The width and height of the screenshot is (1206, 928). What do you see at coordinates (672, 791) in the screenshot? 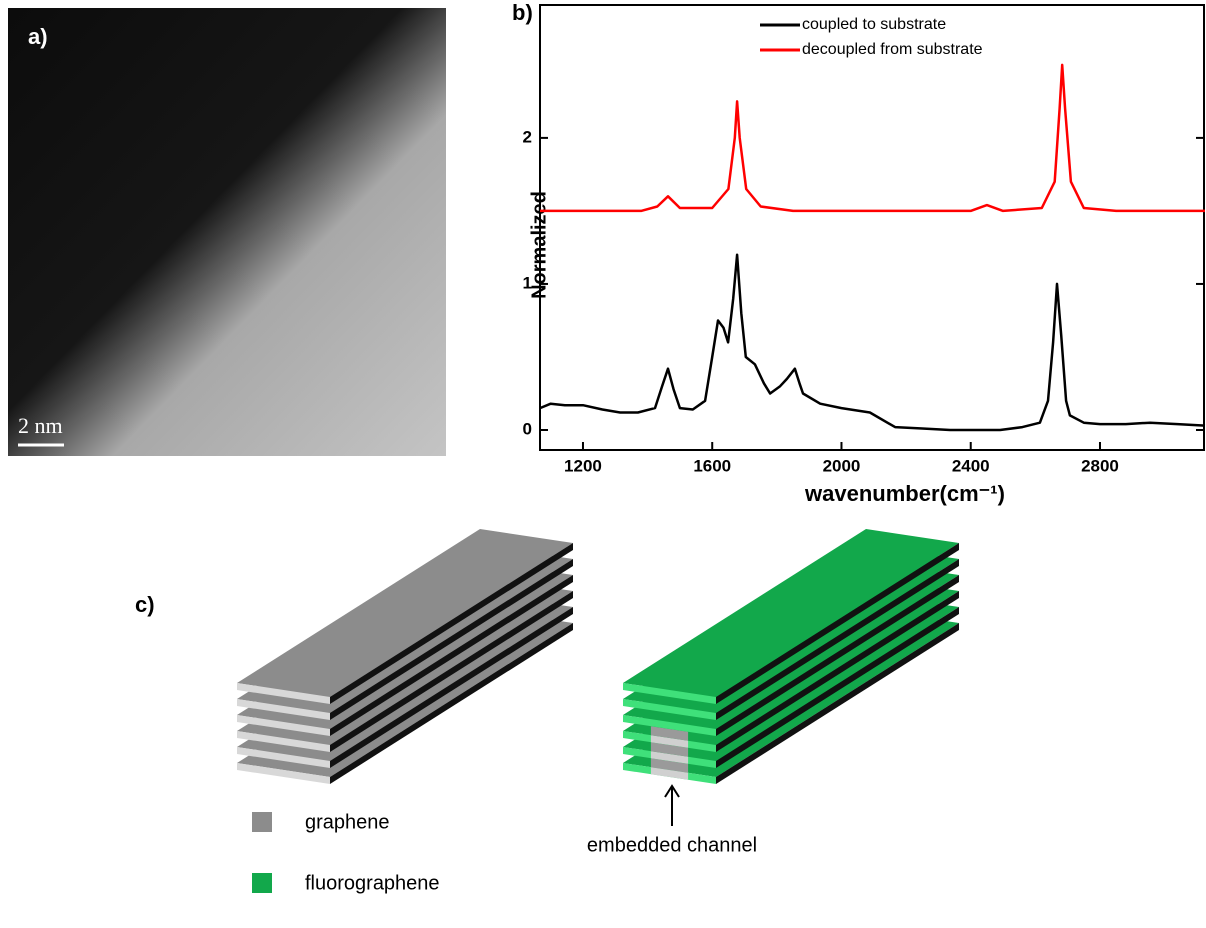
I see `arrow-head` at bounding box center [672, 791].